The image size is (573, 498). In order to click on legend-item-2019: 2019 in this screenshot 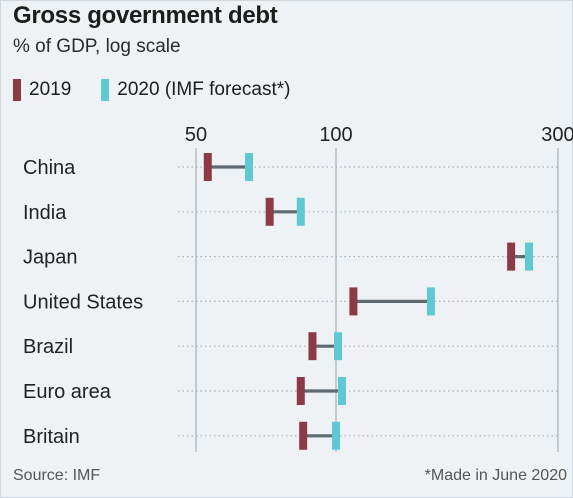, I will do `click(42, 90)`.